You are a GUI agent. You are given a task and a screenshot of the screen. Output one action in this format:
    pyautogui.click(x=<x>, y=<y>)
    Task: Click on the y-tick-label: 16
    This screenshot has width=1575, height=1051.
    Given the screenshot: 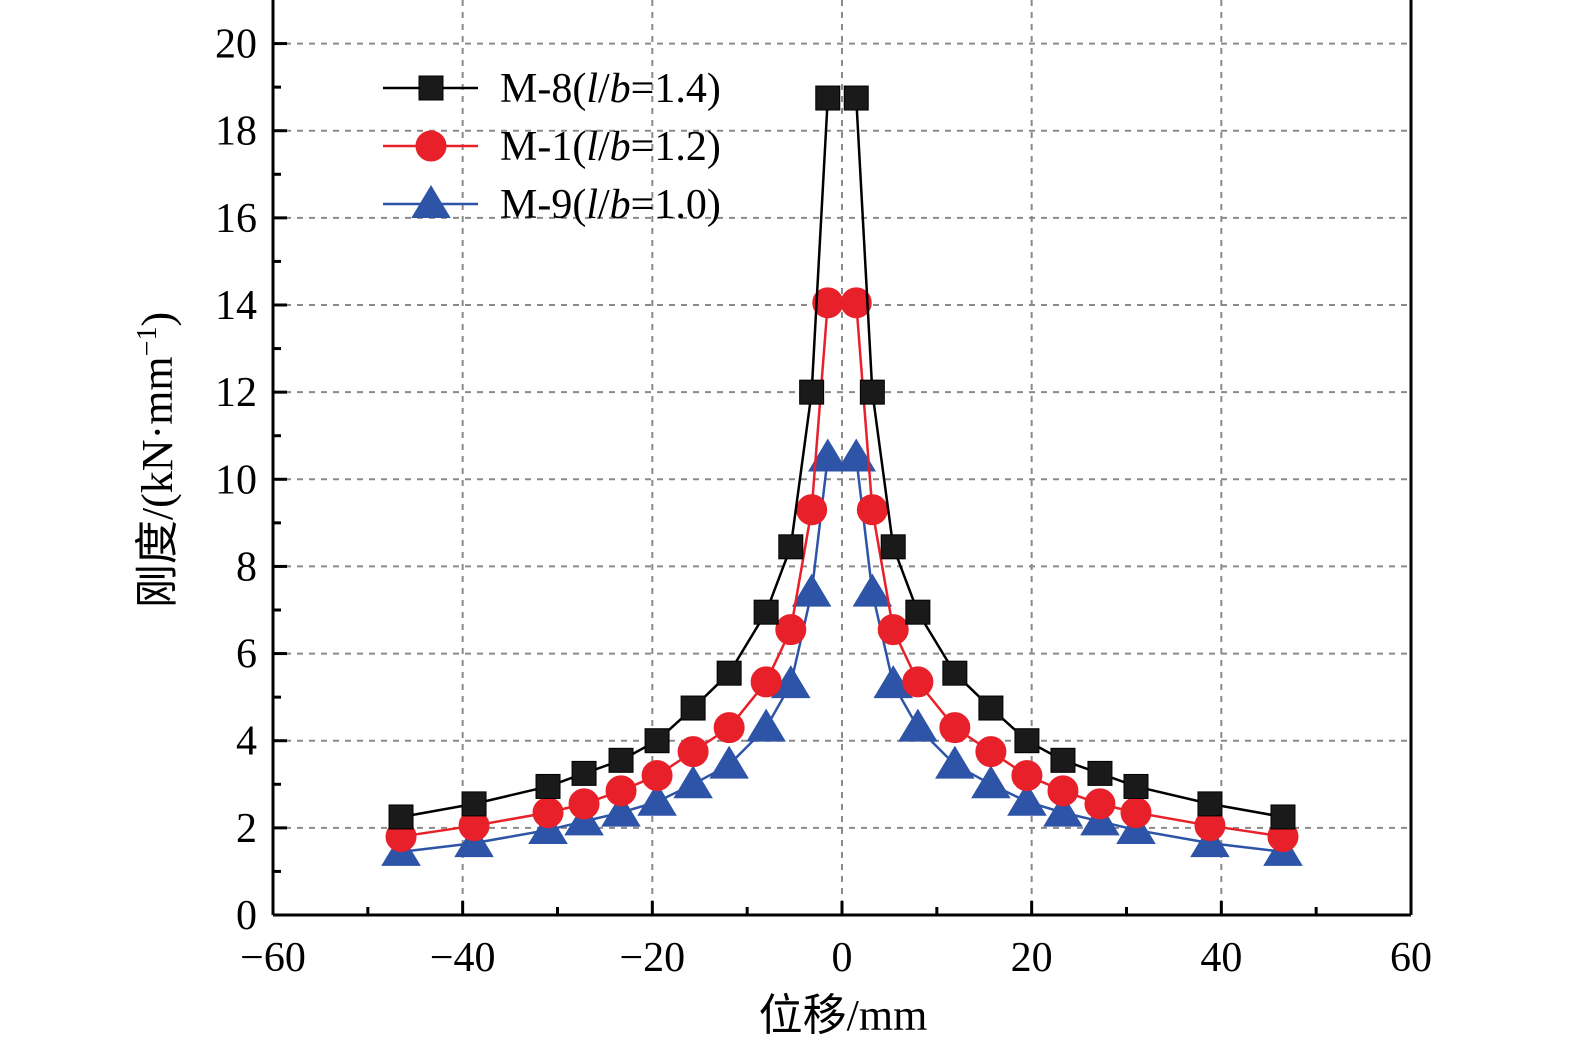 What is the action you would take?
    pyautogui.click(x=236, y=219)
    